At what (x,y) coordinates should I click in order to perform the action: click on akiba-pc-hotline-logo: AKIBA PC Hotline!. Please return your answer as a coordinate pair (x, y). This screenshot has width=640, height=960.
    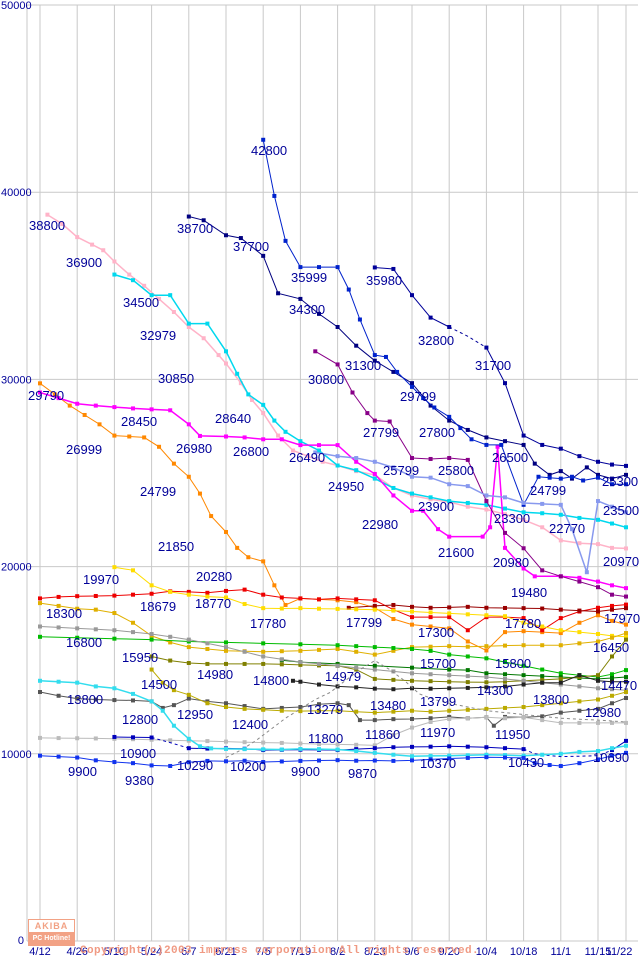
    Looking at the image, I should click on (51, 932).